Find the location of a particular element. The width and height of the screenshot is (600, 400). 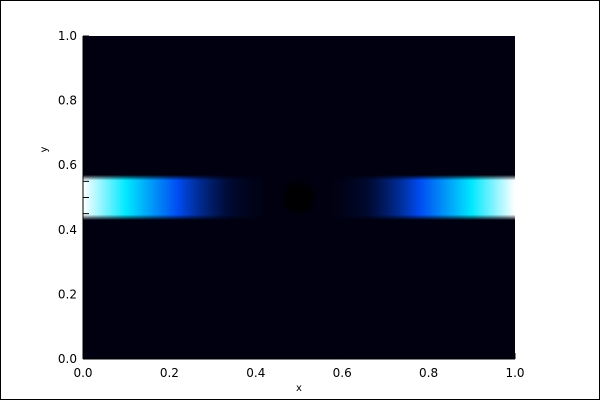

y-tick-label: 0.2 is located at coordinates (67, 294).